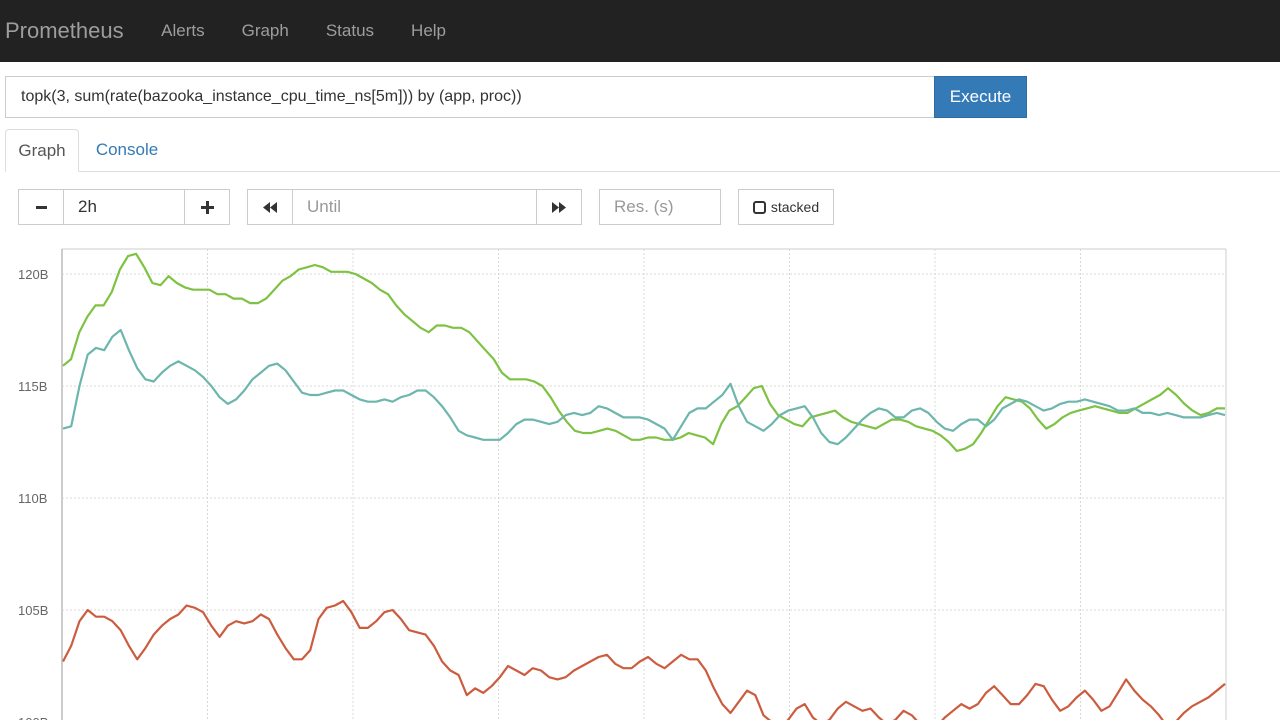  What do you see at coordinates (265, 30) in the screenshot?
I see `nav-link-graph: Graph` at bounding box center [265, 30].